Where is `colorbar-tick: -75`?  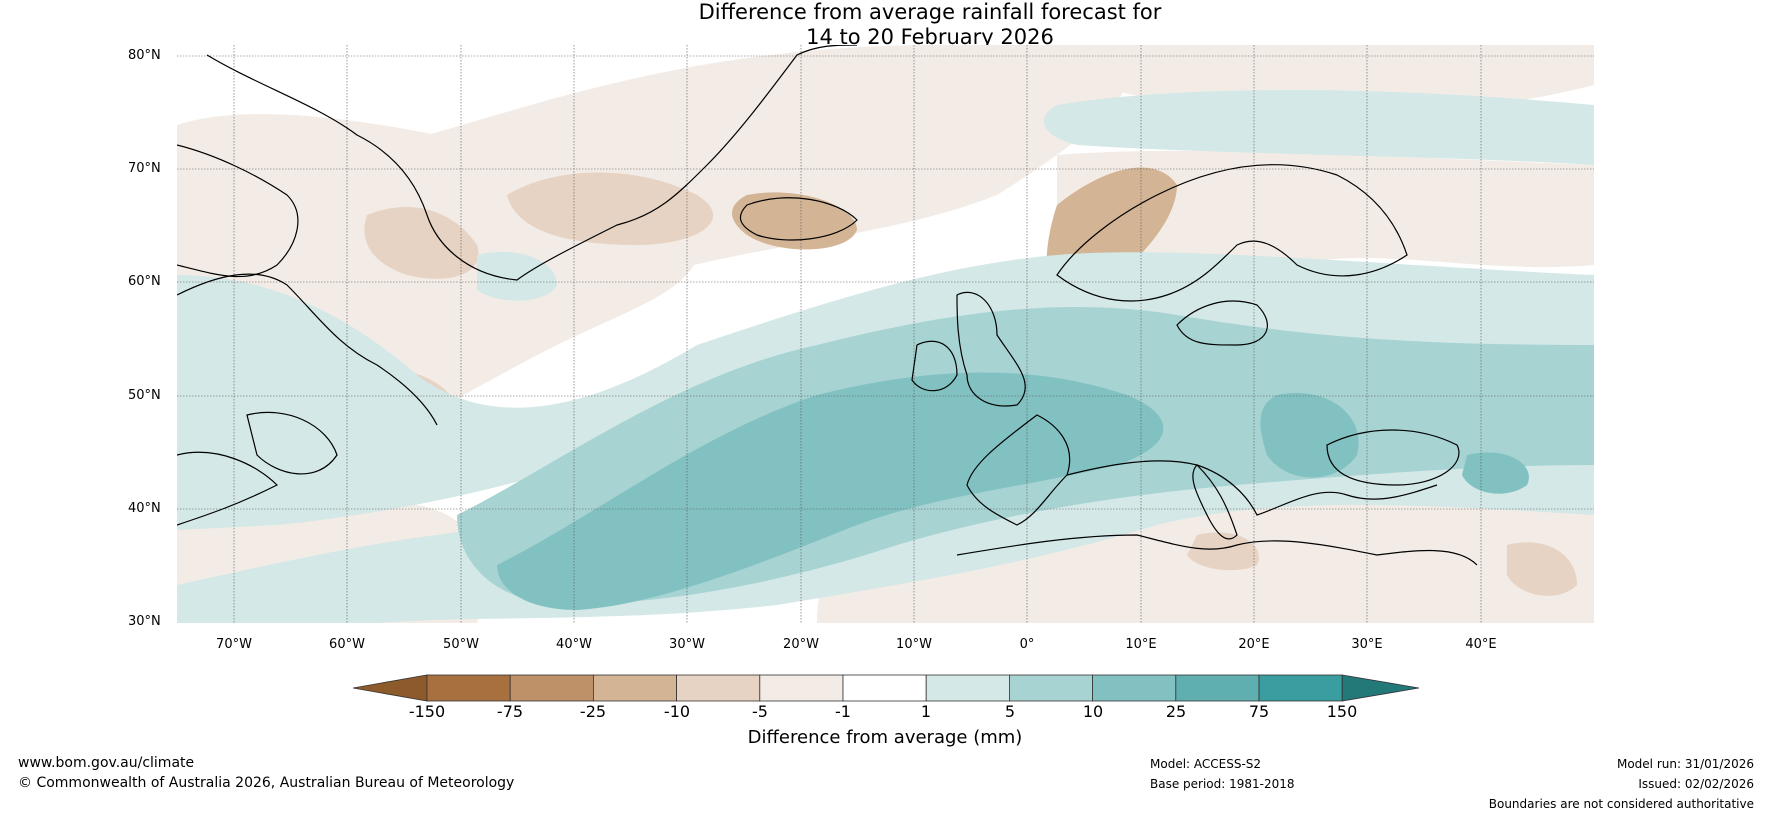 colorbar-tick: -75 is located at coordinates (510, 711).